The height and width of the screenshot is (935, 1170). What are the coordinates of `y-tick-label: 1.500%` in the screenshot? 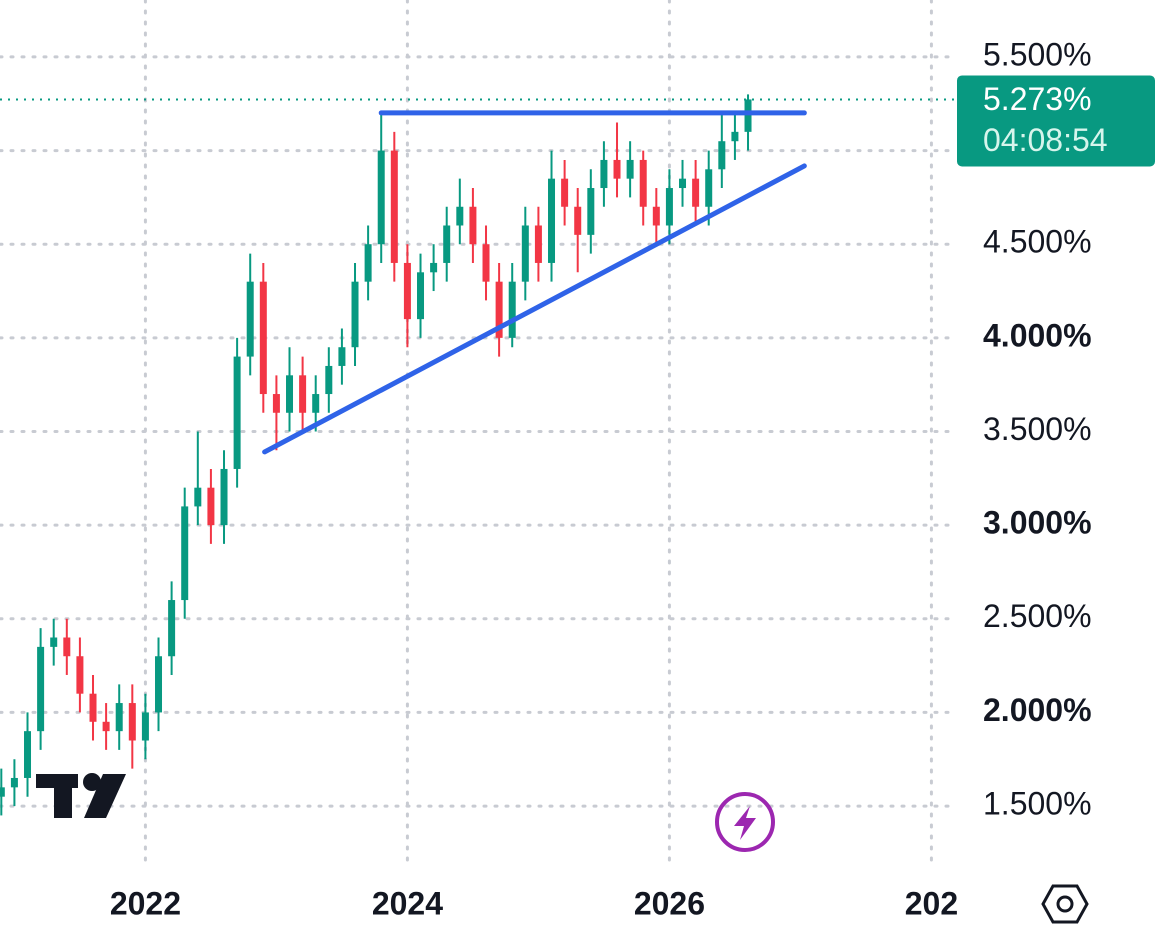 It's located at (1037, 804).